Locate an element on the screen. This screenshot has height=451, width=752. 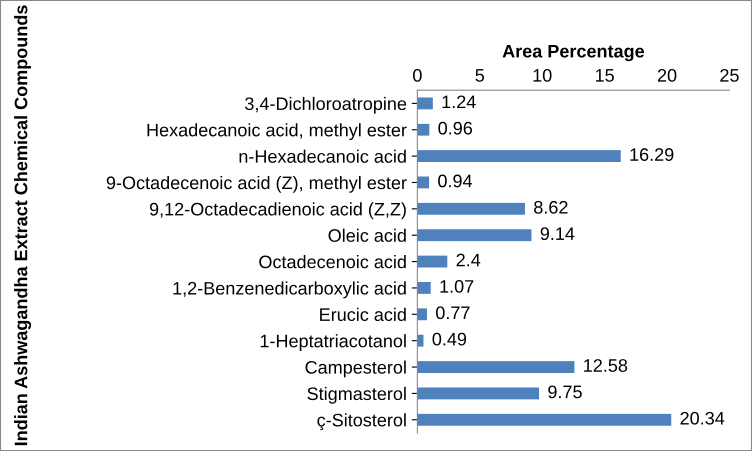
y-tick-label: Octadecenoic acid is located at coordinates (332, 261).